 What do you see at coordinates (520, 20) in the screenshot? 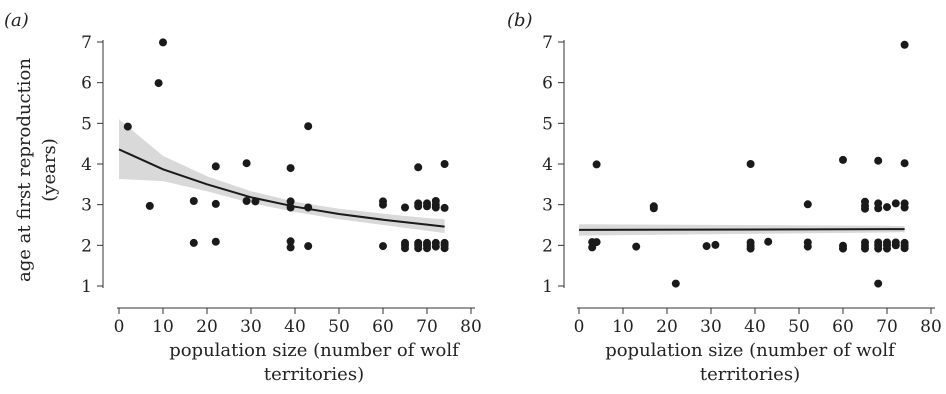
I see `panel-b-label: (b)` at bounding box center [520, 20].